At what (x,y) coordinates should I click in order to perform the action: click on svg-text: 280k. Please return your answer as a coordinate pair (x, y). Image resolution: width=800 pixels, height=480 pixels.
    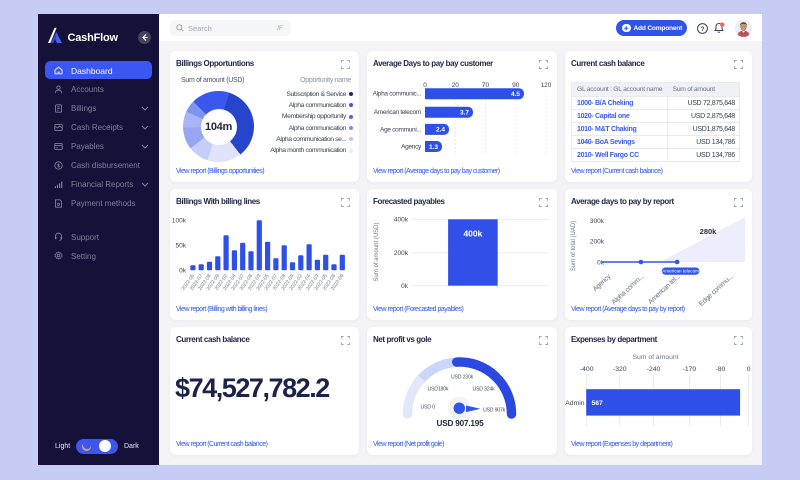
    Looking at the image, I should click on (709, 231).